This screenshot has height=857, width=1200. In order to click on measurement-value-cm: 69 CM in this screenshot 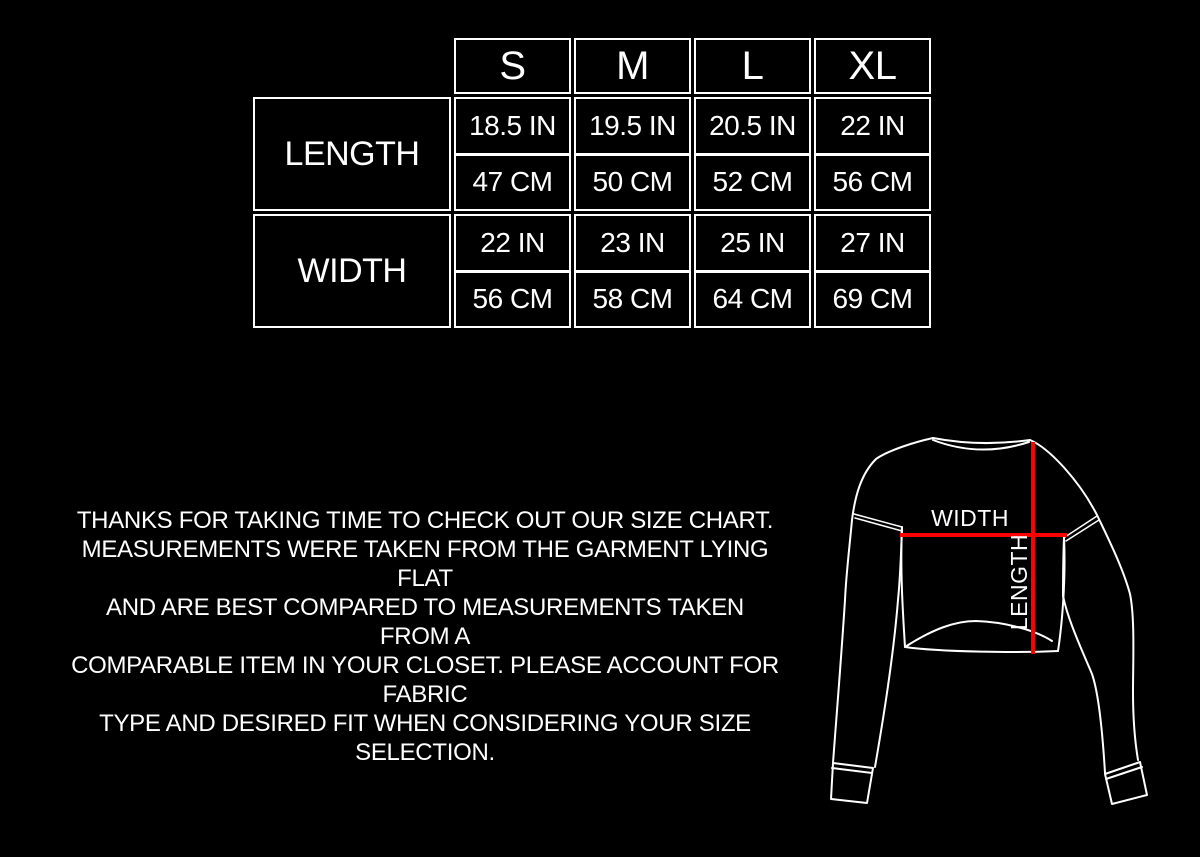, I will do `click(872, 299)`.